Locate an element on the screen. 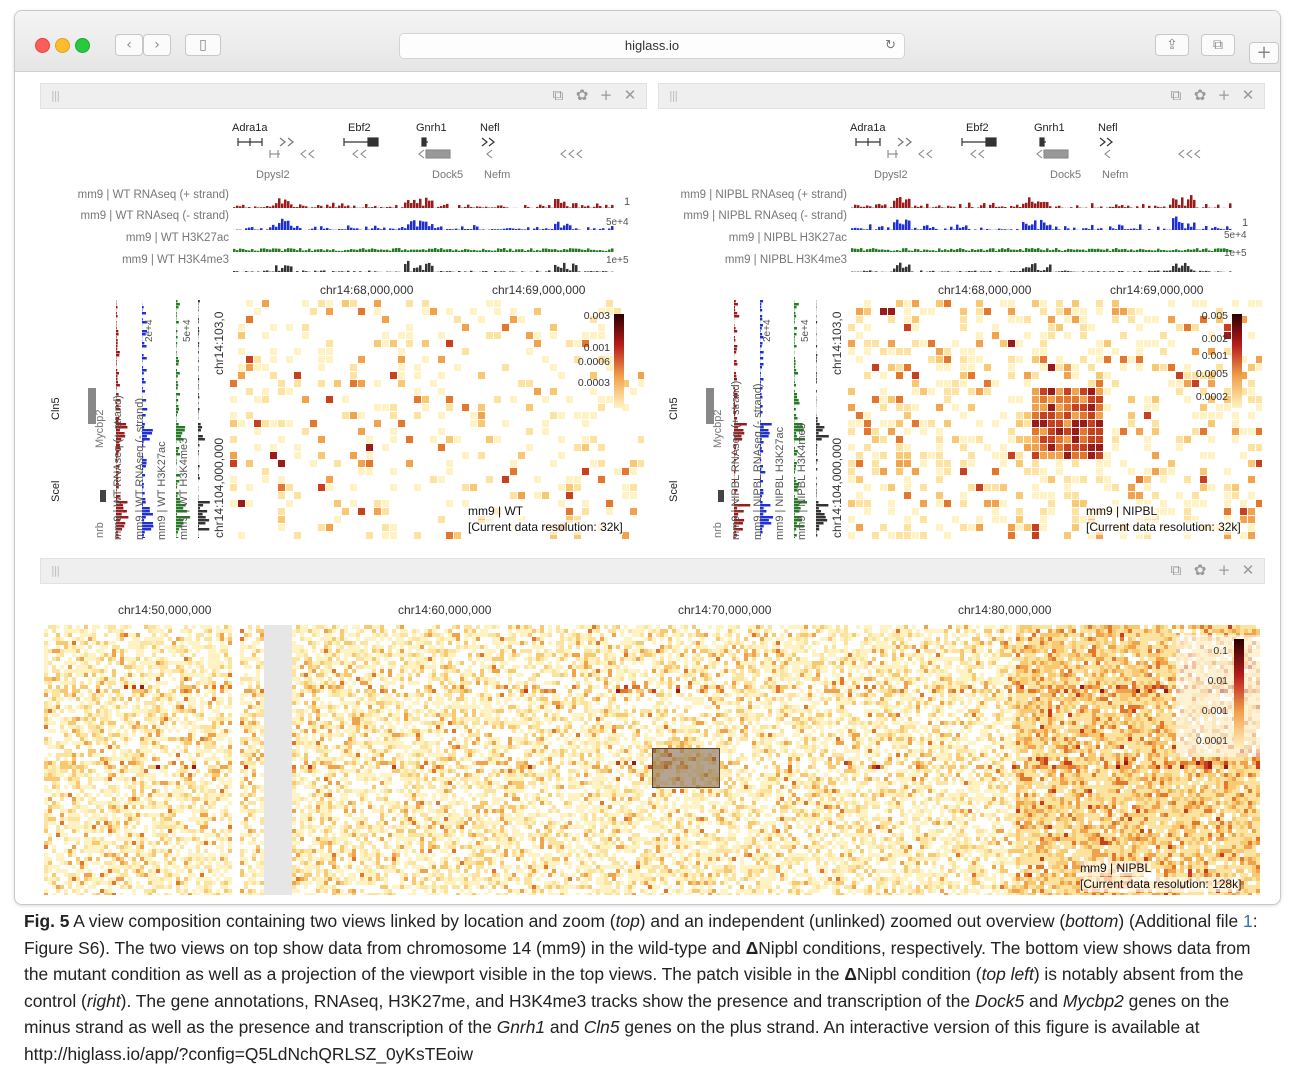  heatmap-nipbl is located at coordinates (1055, 420).